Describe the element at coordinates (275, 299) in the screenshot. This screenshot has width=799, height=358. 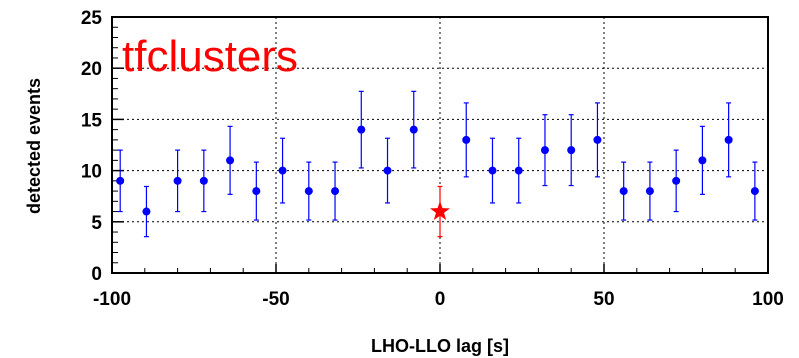
I see `x-tick-label: -50` at that location.